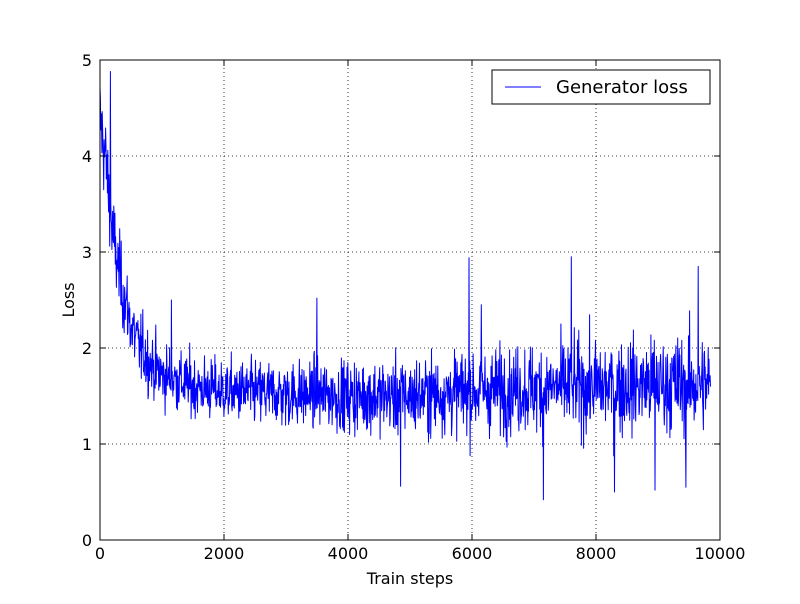  What do you see at coordinates (87, 60) in the screenshot?
I see `y-tick-label: 5` at bounding box center [87, 60].